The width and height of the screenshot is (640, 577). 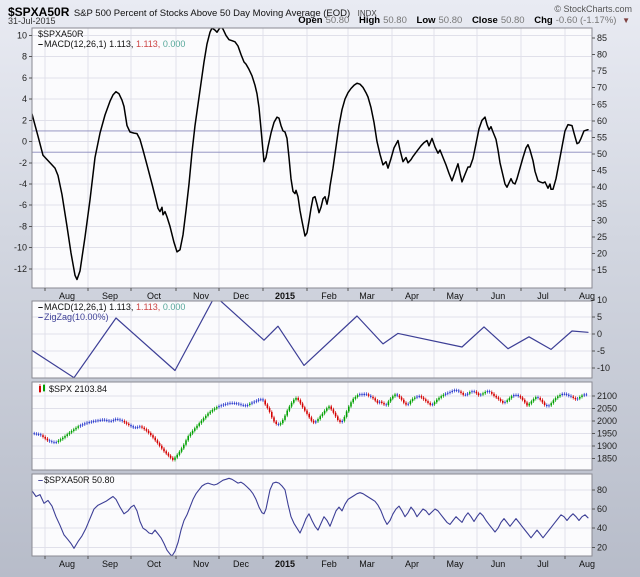 What do you see at coordinates (75, 307) in the screenshot?
I see `panel2-macd-name: MACD(12,26,1)` at bounding box center [75, 307].